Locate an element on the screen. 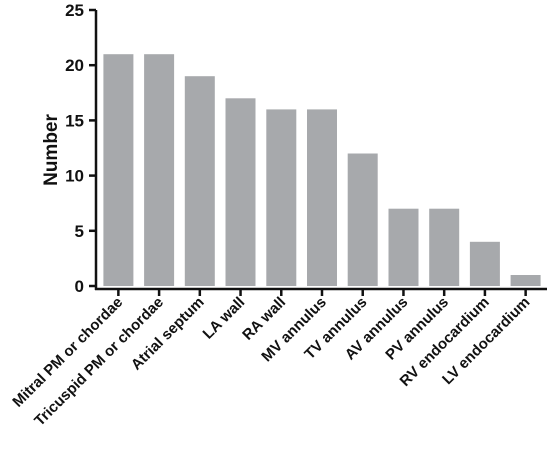  y-axis-label: Number is located at coordinates (51, 150).